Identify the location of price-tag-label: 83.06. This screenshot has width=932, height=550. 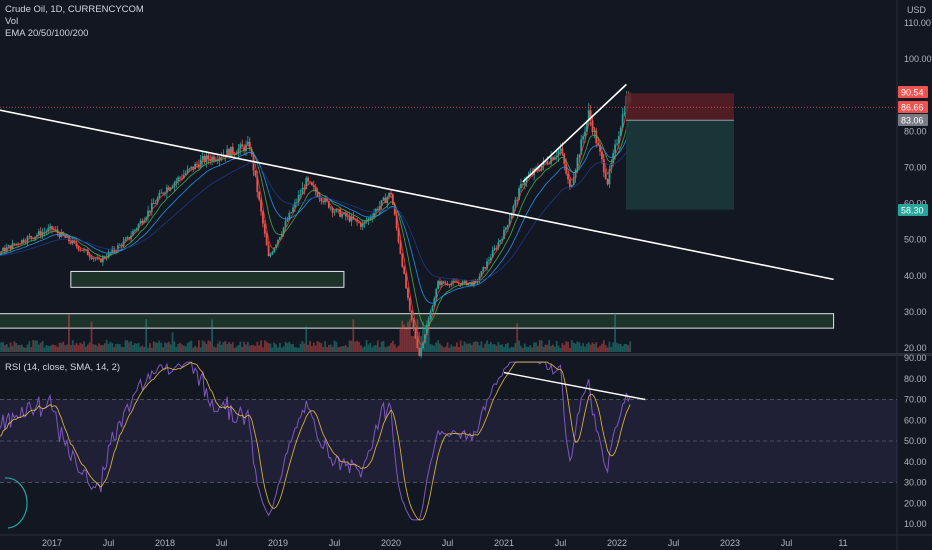
(912, 121).